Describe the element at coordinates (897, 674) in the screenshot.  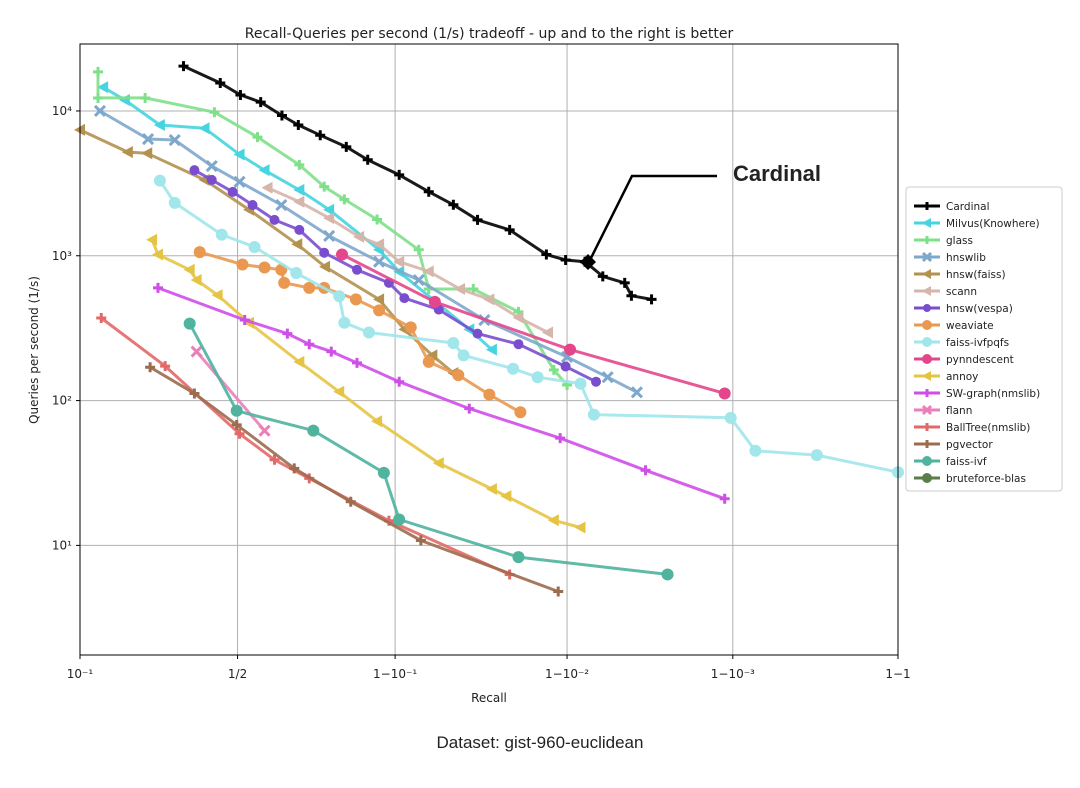
I see `x-tick-label: 1−1` at that location.